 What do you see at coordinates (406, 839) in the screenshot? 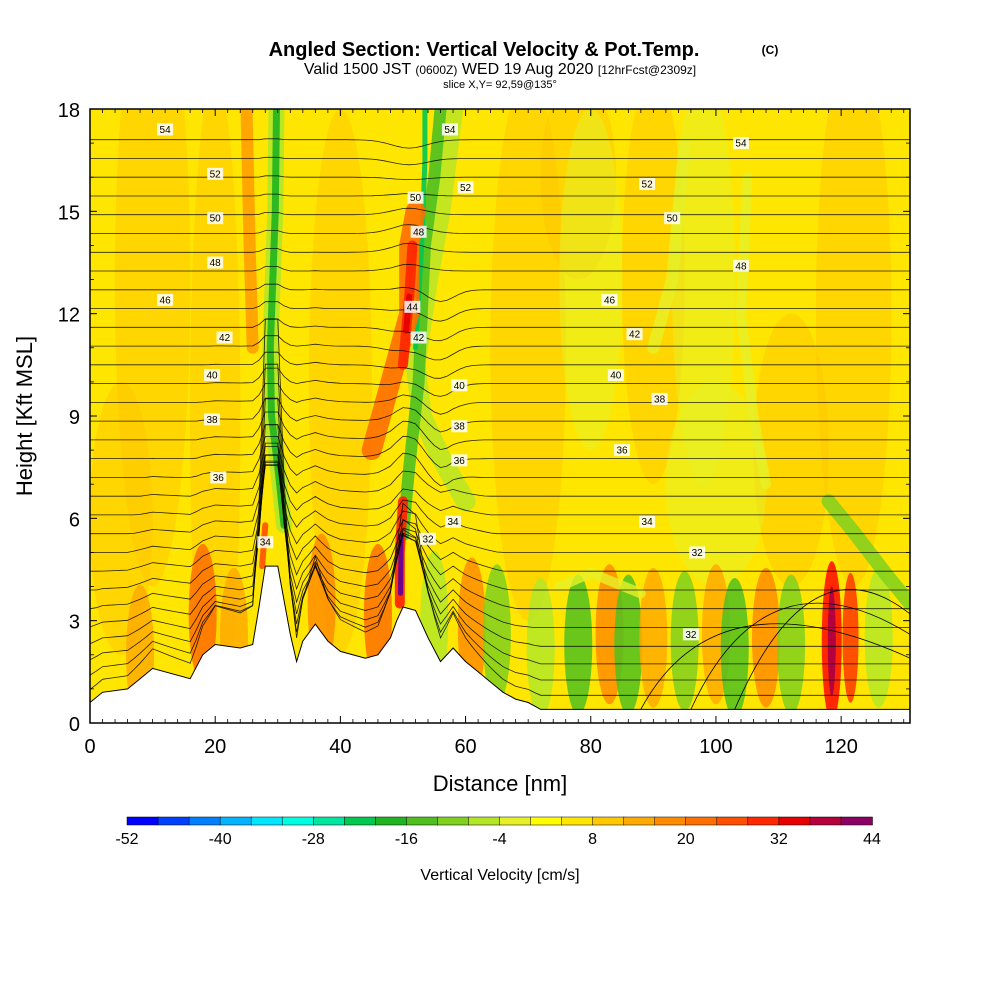
I see `colorbar-tick-label: -16` at bounding box center [406, 839].